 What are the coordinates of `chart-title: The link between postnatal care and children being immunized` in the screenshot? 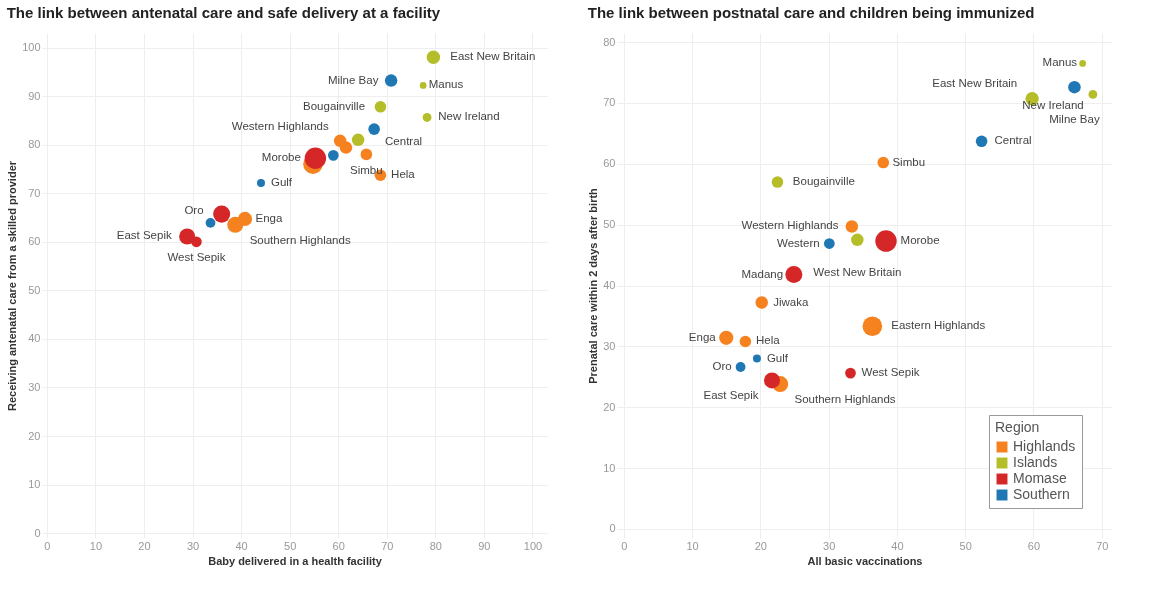 It's located at (811, 12).